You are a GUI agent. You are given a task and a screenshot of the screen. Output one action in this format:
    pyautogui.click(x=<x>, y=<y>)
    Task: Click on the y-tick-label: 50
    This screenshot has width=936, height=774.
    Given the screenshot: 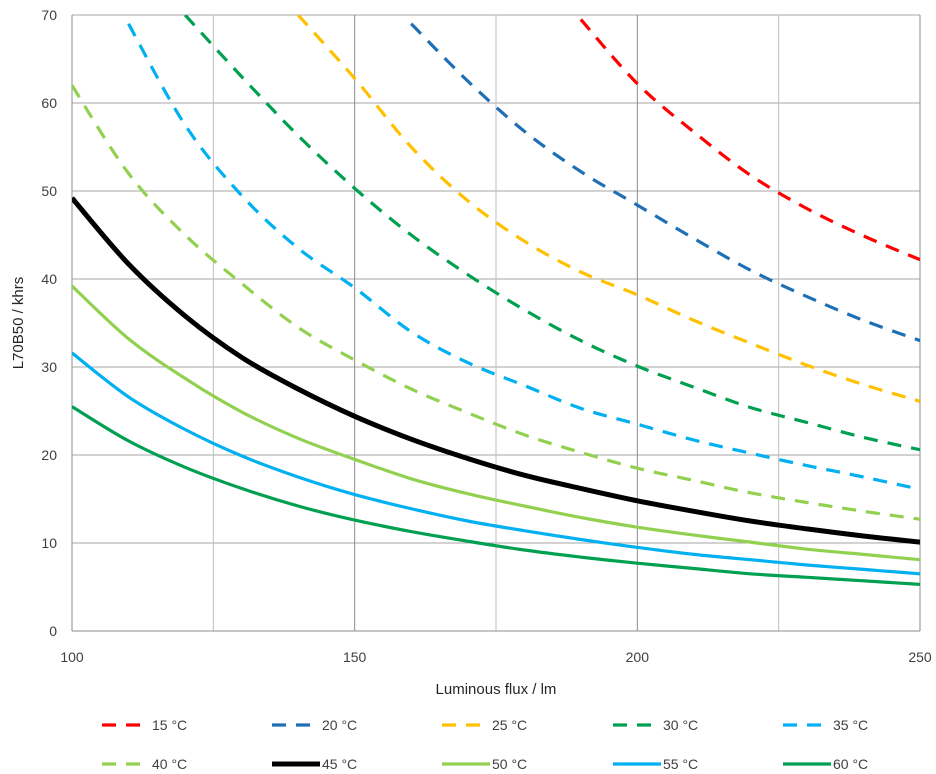 What is the action you would take?
    pyautogui.click(x=49, y=191)
    